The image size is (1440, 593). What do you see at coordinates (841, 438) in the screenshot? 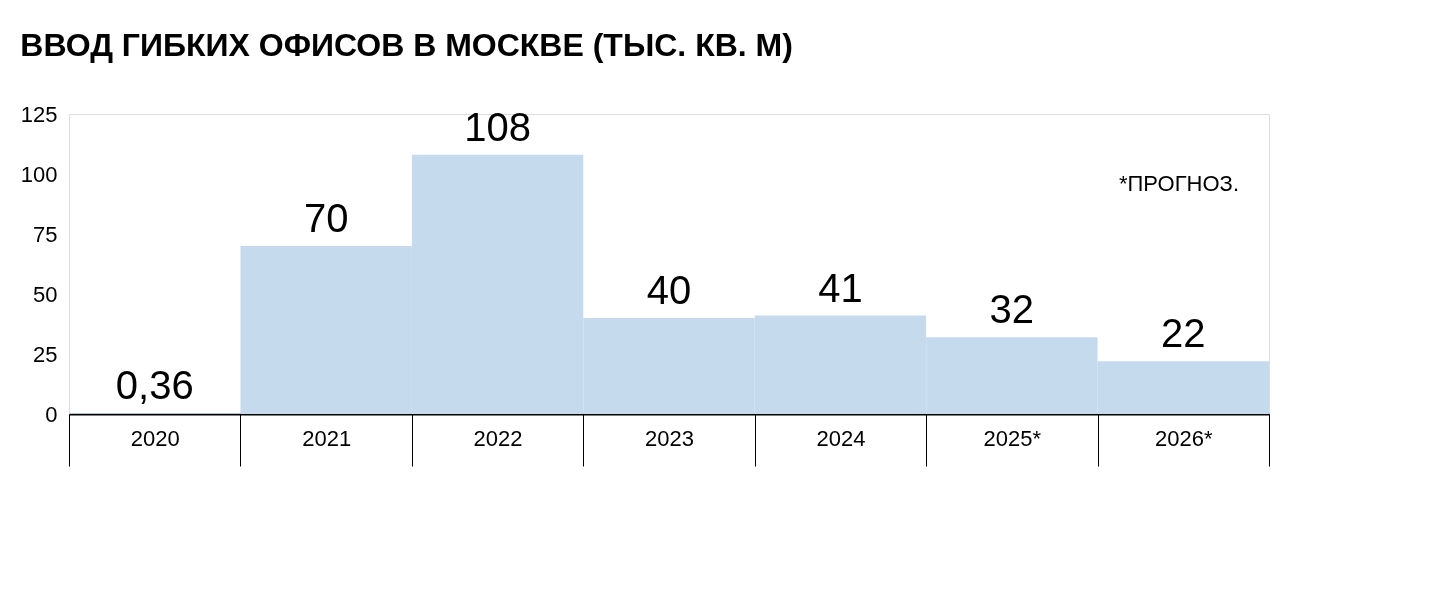
I see `x-tick-label: 2024` at bounding box center [841, 438].